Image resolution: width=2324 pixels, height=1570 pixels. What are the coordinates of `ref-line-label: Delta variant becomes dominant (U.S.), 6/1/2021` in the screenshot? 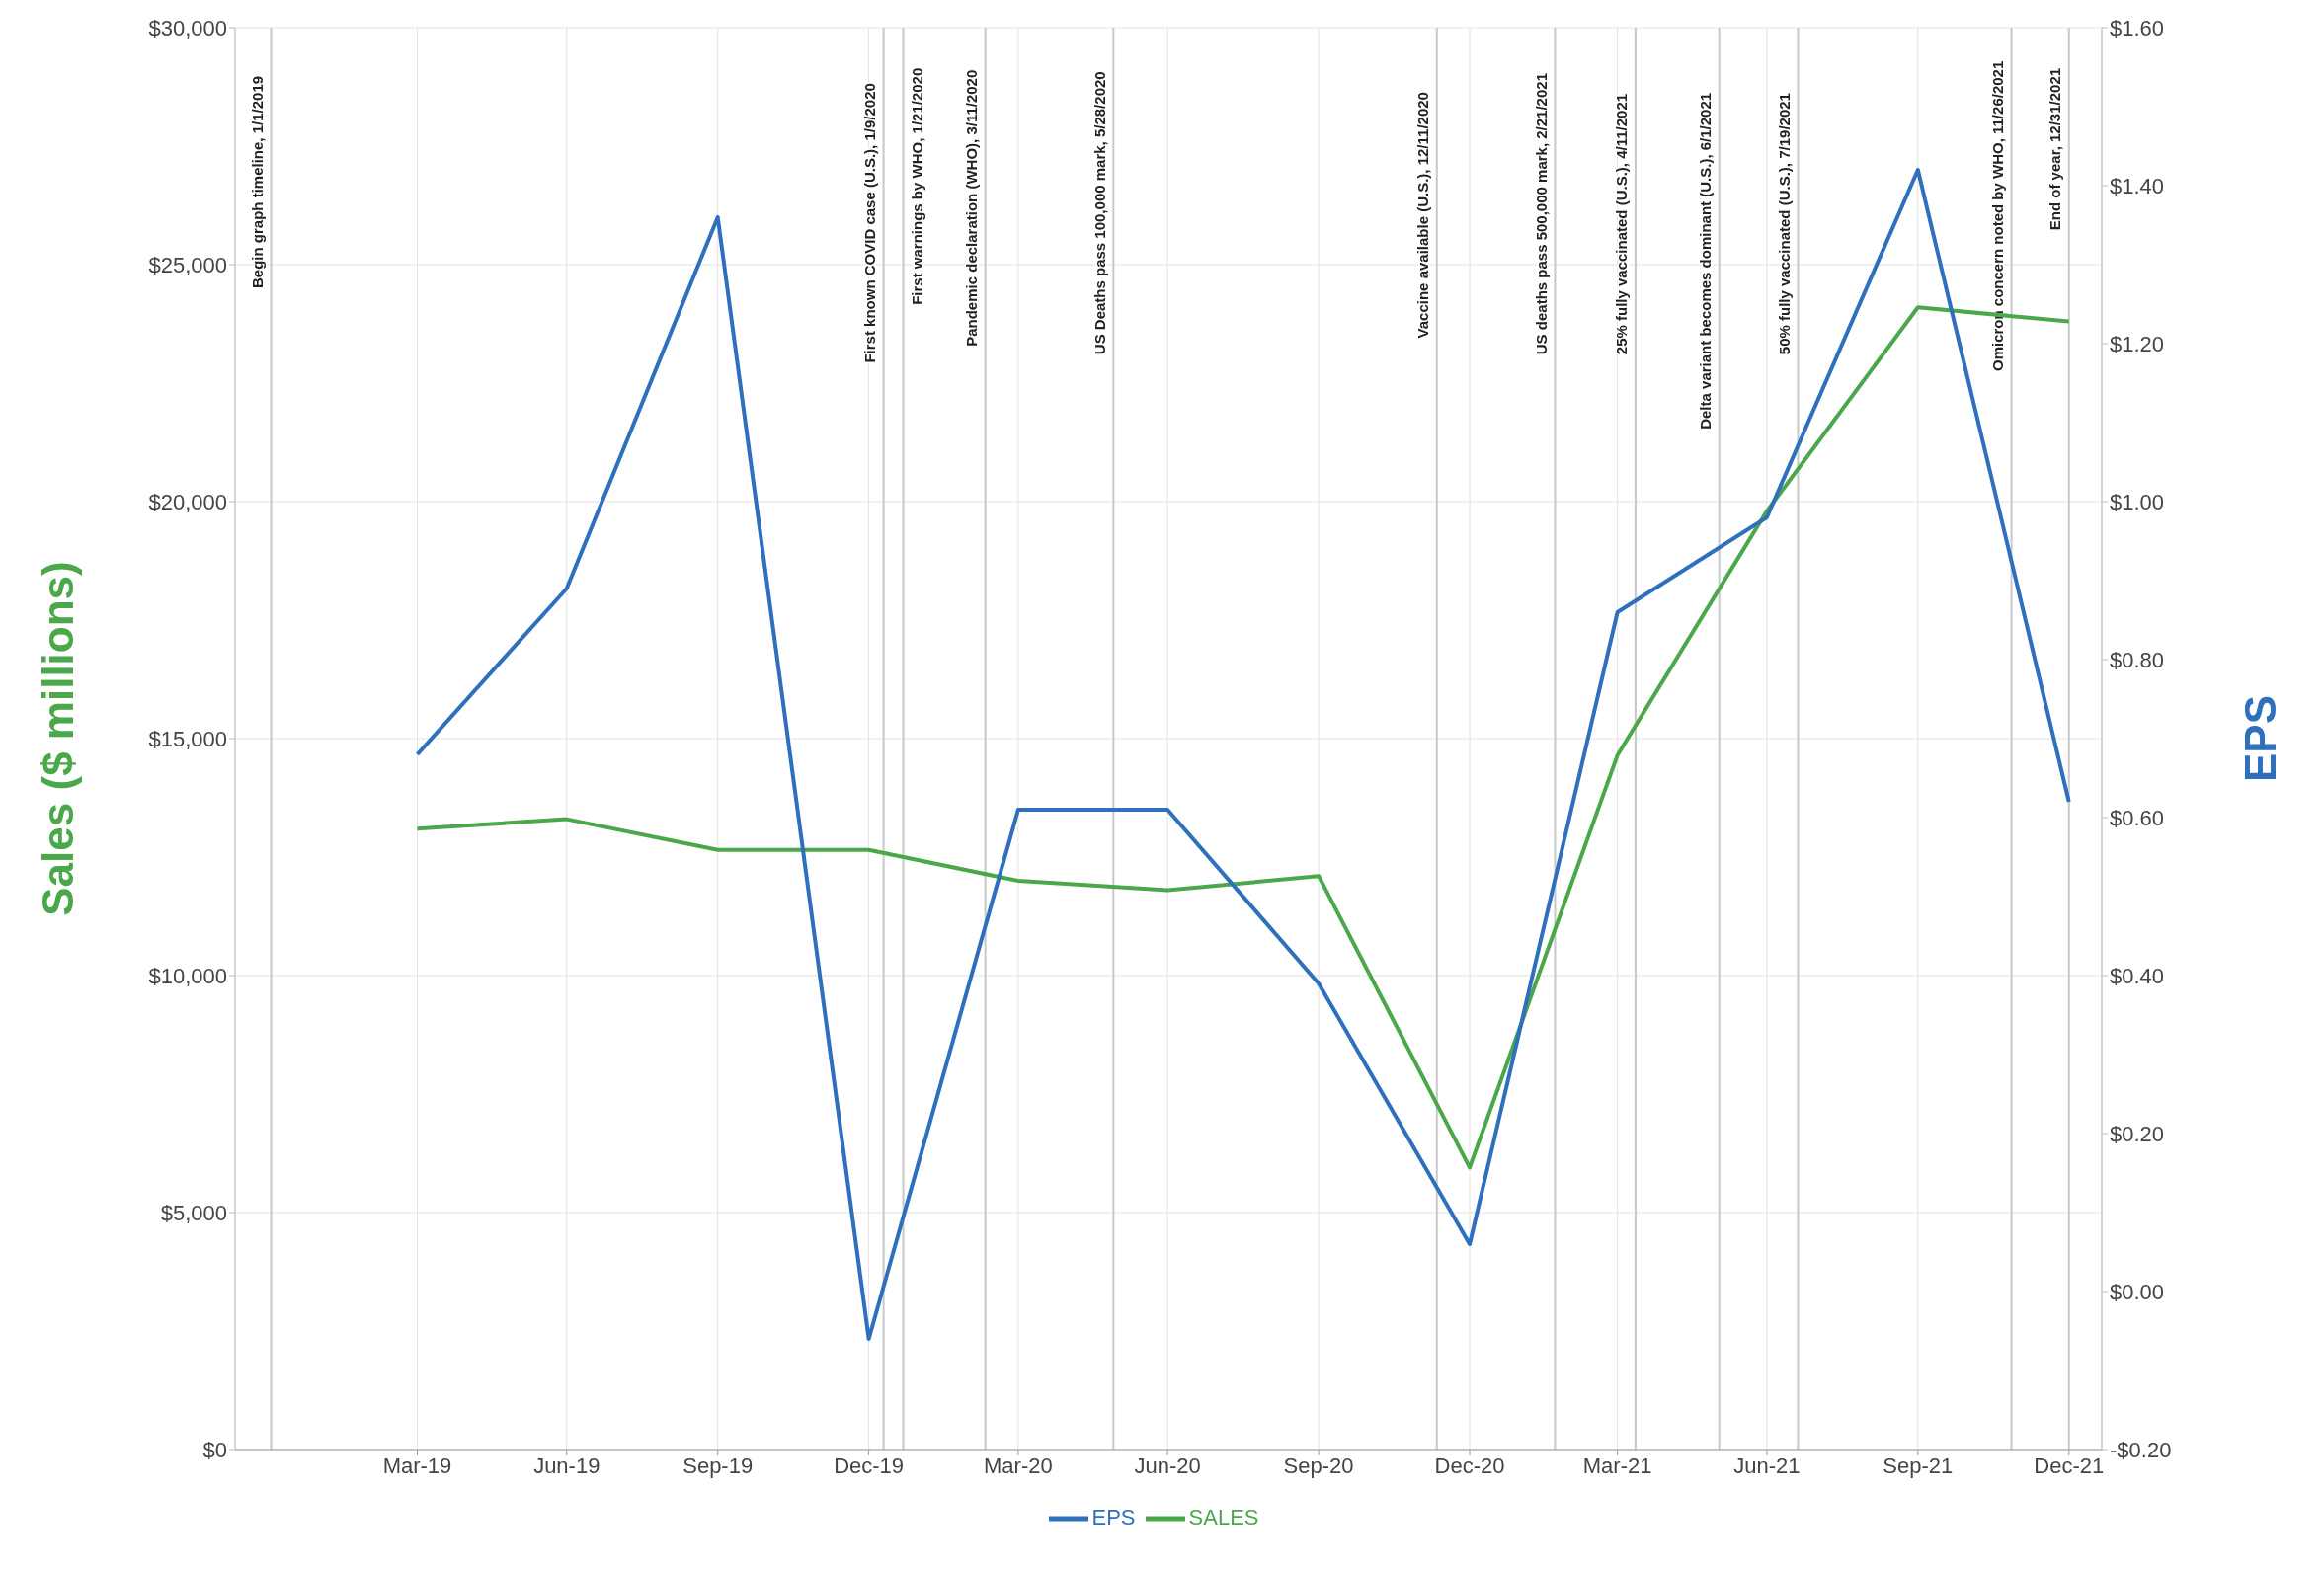 It's located at (1706, 261).